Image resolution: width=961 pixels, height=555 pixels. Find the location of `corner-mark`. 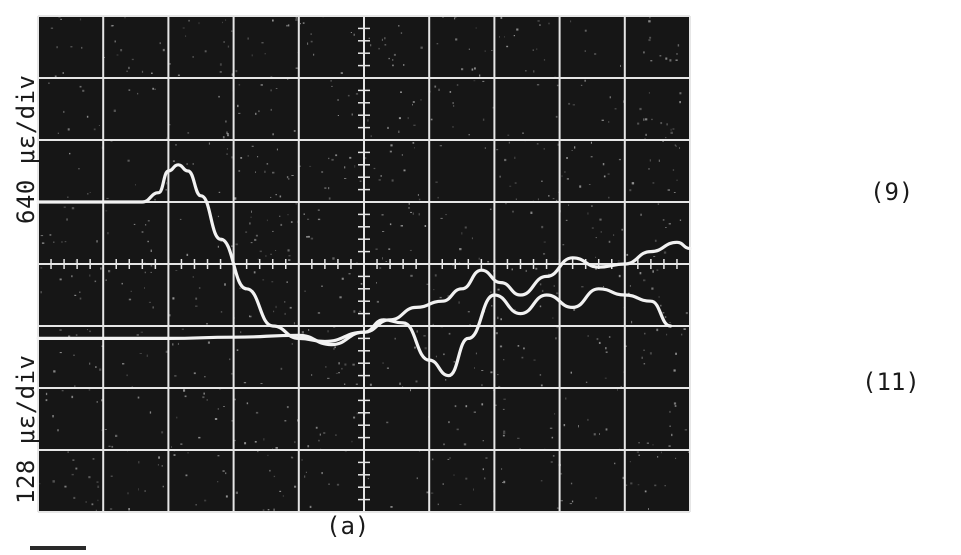

corner-mark is located at coordinates (58, 548).